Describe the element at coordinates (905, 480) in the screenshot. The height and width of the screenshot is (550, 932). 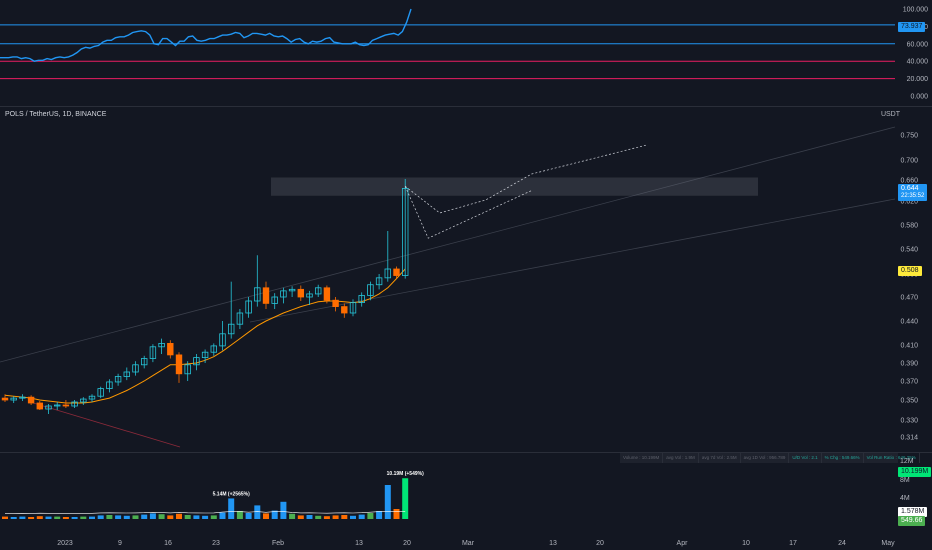
I see `volume-axis-tick: 8M` at that location.